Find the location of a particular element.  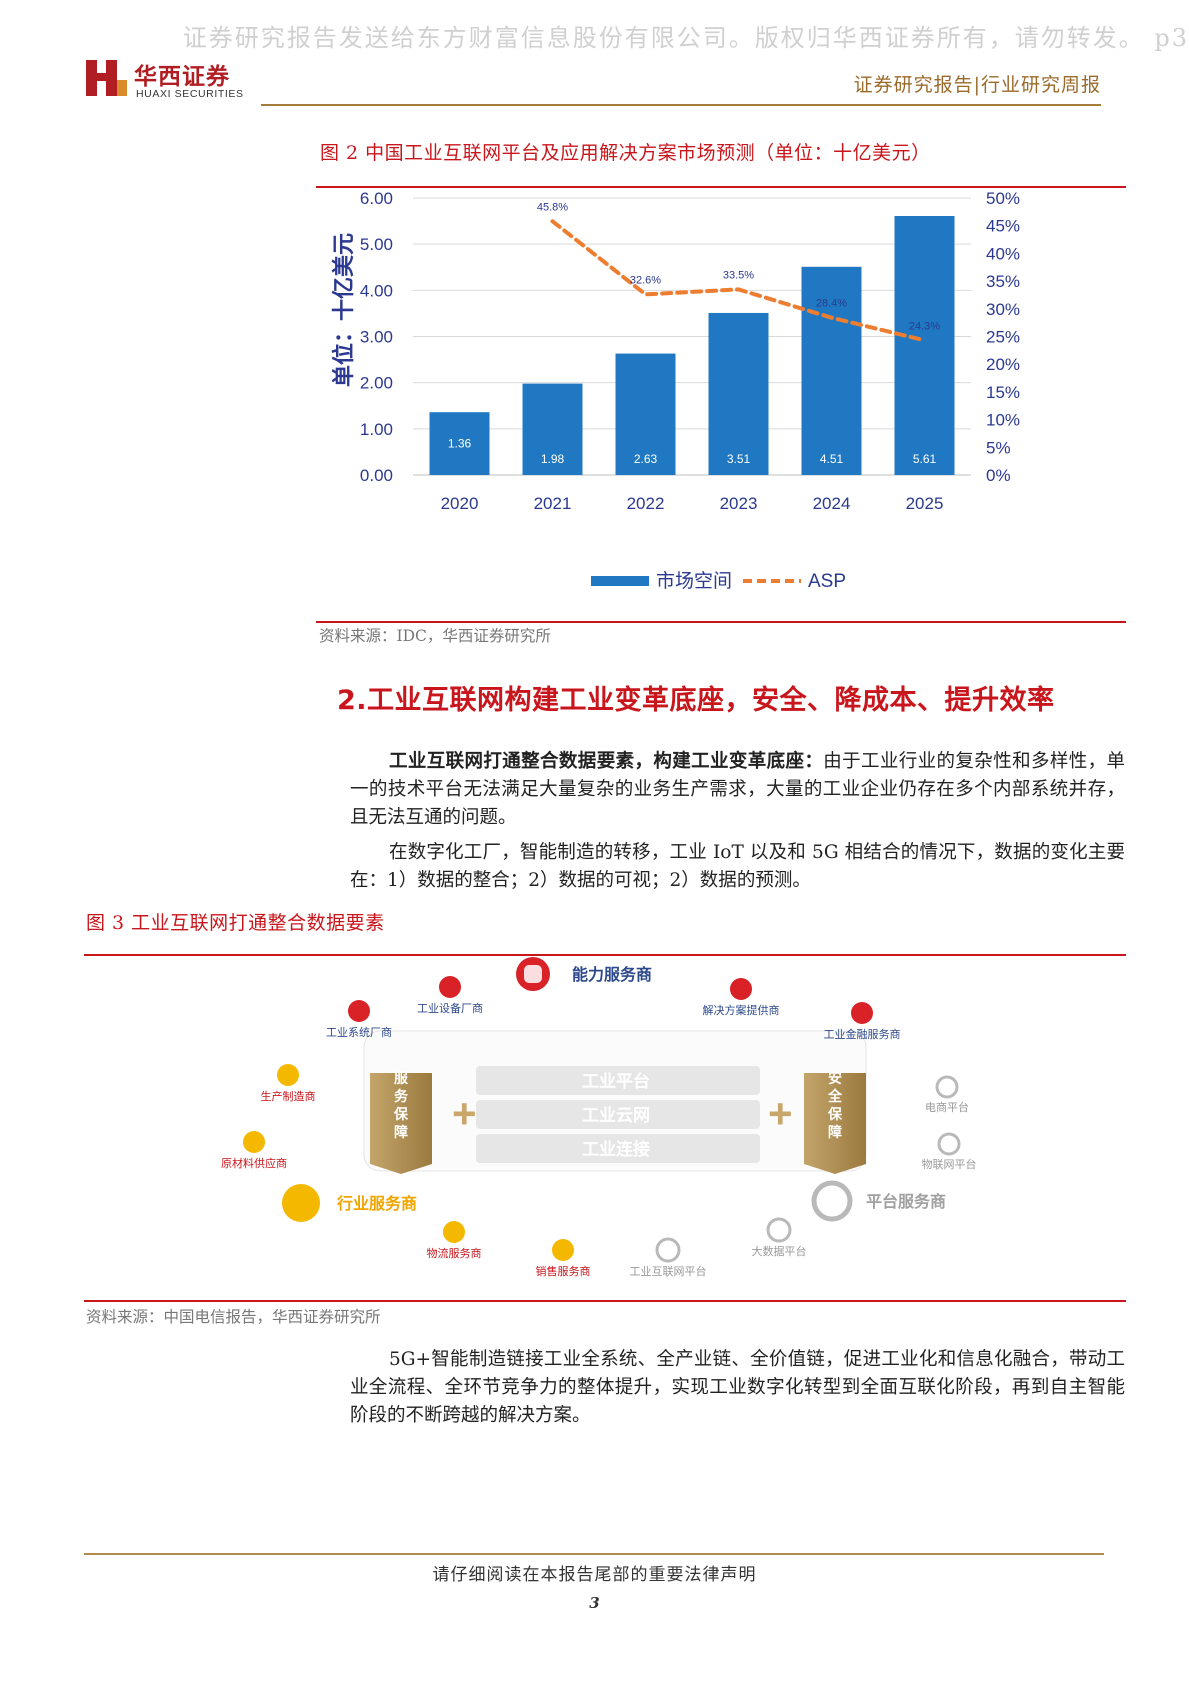

svg-text: 平台服务商 is located at coordinates (906, 1201).